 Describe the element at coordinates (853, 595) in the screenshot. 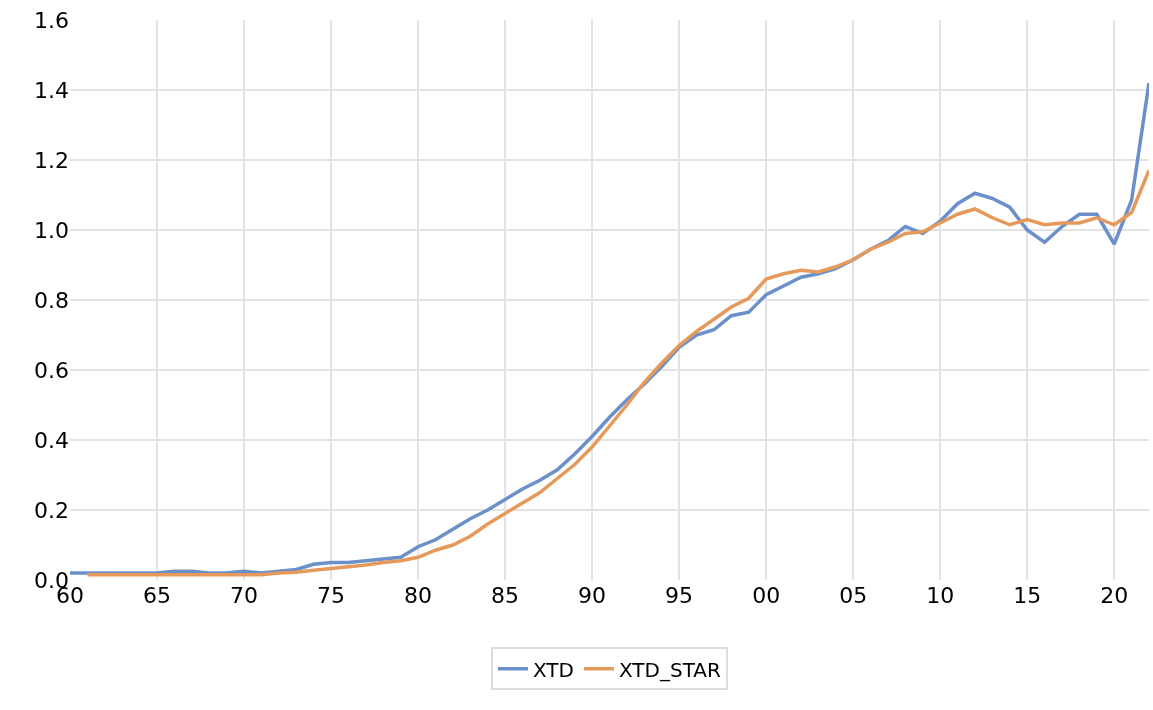

I see `x-tick-label: 05` at that location.